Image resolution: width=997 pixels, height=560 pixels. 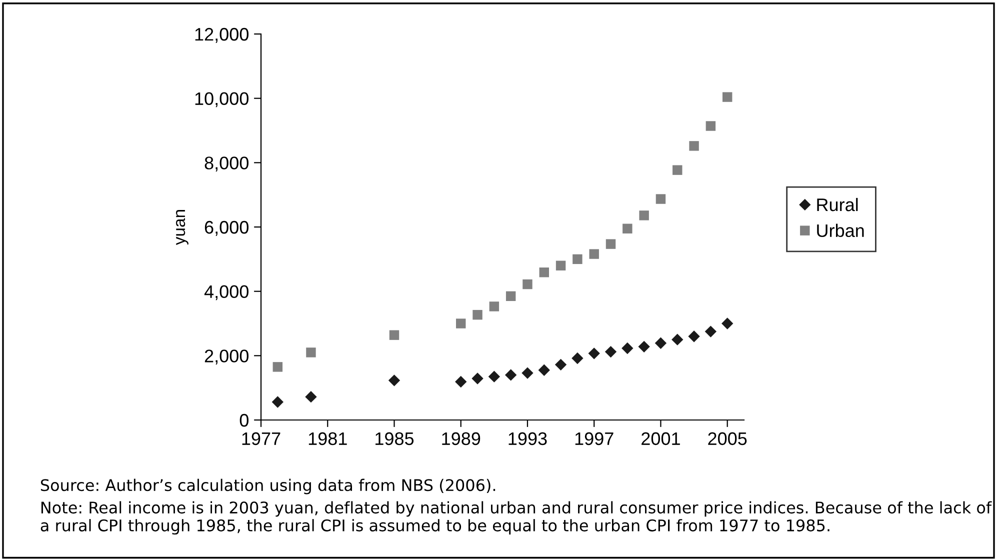 I want to click on x-tick-label: 1981, so click(x=327, y=439).